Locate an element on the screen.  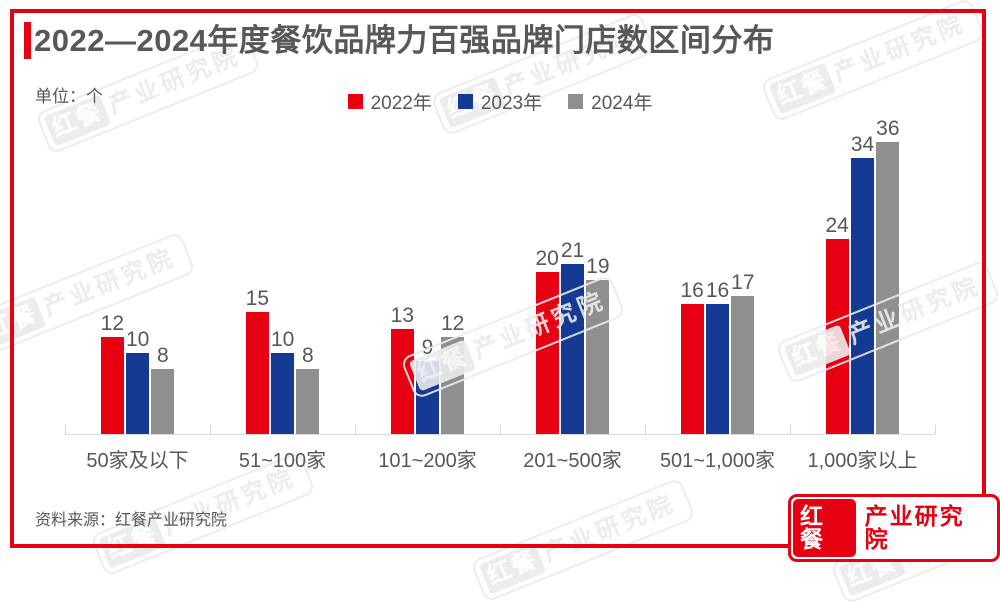
bar-value-label: 13 is located at coordinates (402, 315).